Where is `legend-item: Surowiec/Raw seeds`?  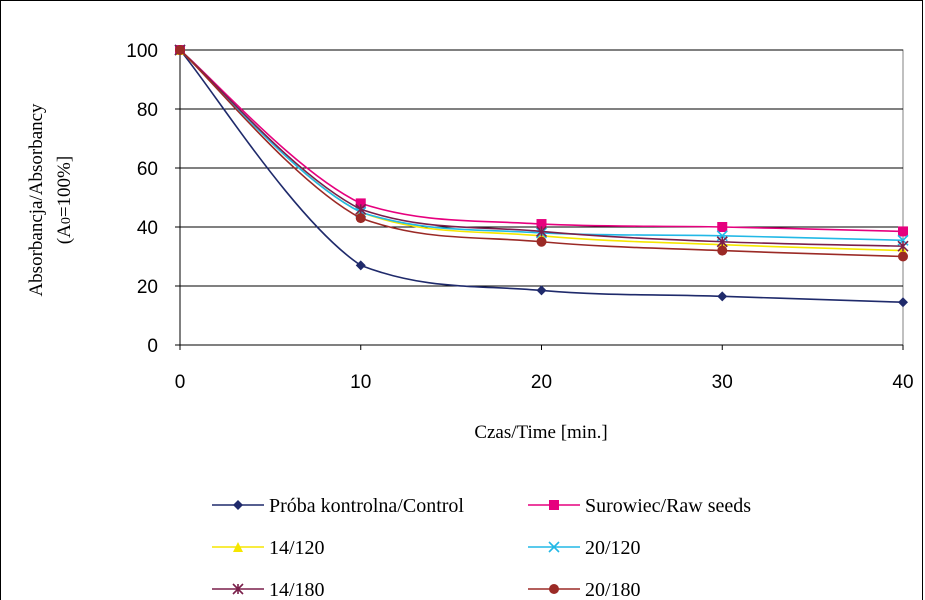 legend-item: Surowiec/Raw seeds is located at coordinates (639, 506).